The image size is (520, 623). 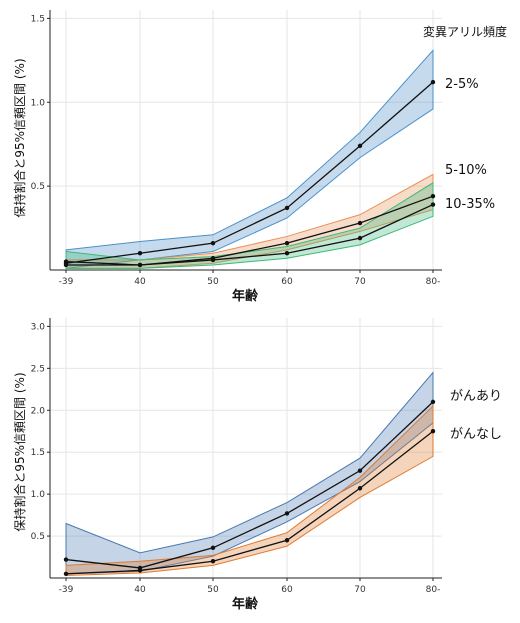 I want to click on y-tick-label: 2.0, so click(x=38, y=411).